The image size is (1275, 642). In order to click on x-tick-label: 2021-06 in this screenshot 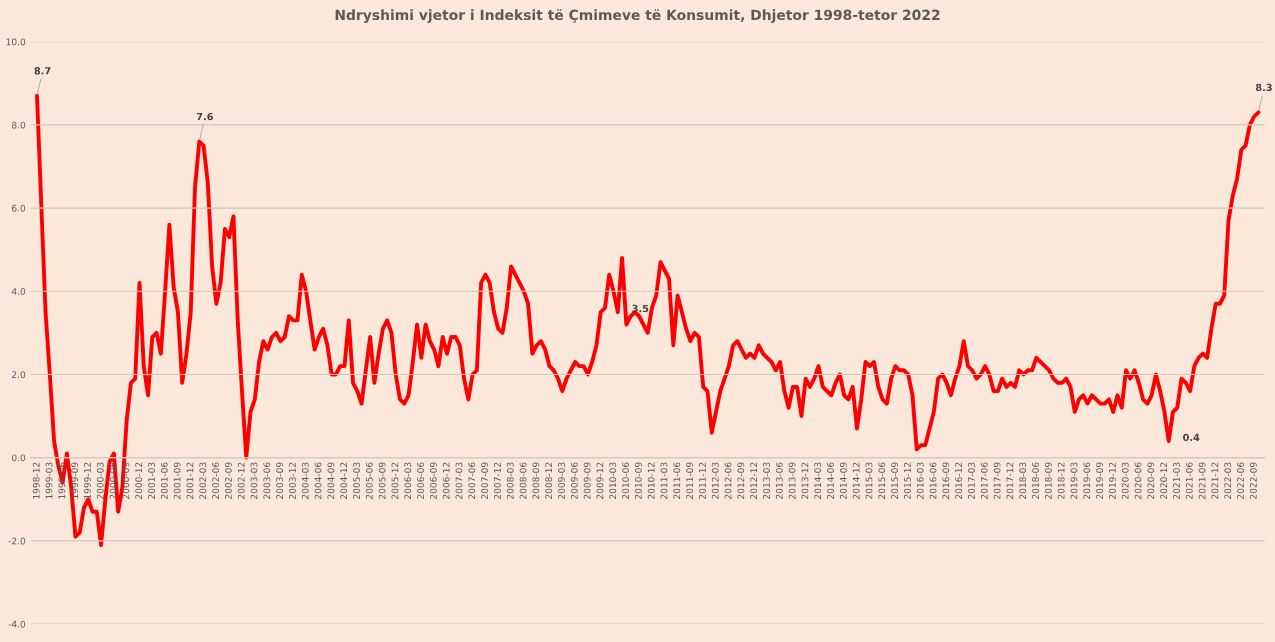, I will do `click(1189, 480)`.